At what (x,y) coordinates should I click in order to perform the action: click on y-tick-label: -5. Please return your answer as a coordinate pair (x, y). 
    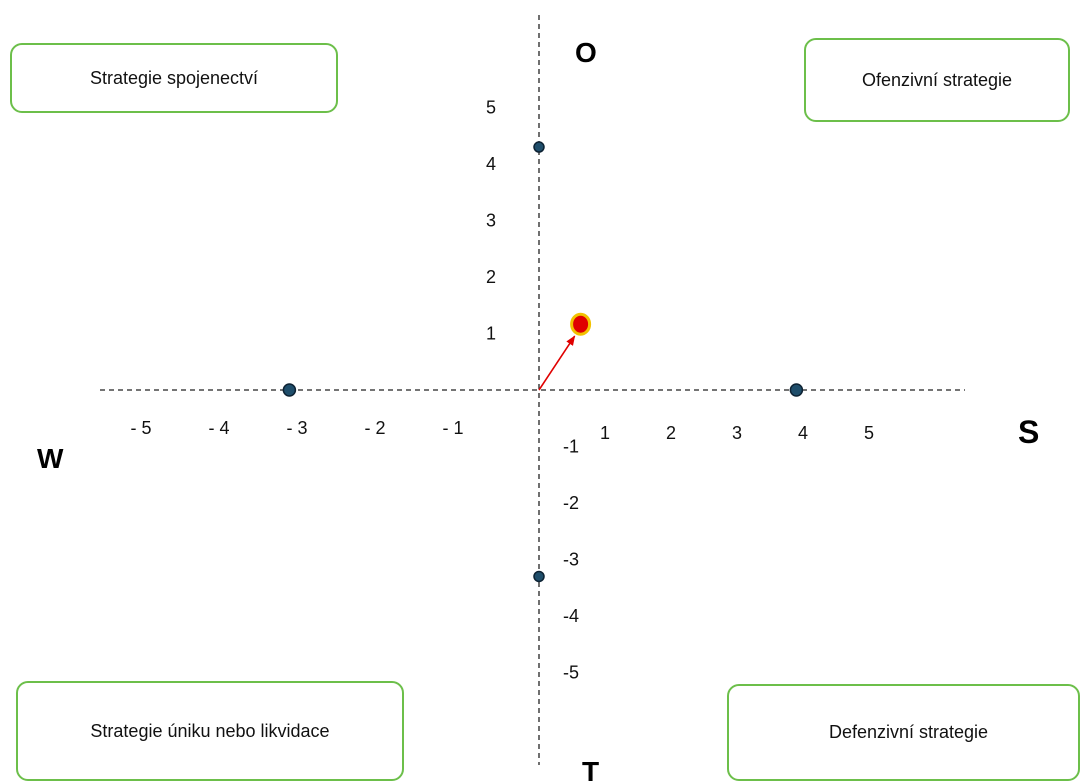
    Looking at the image, I should click on (571, 673).